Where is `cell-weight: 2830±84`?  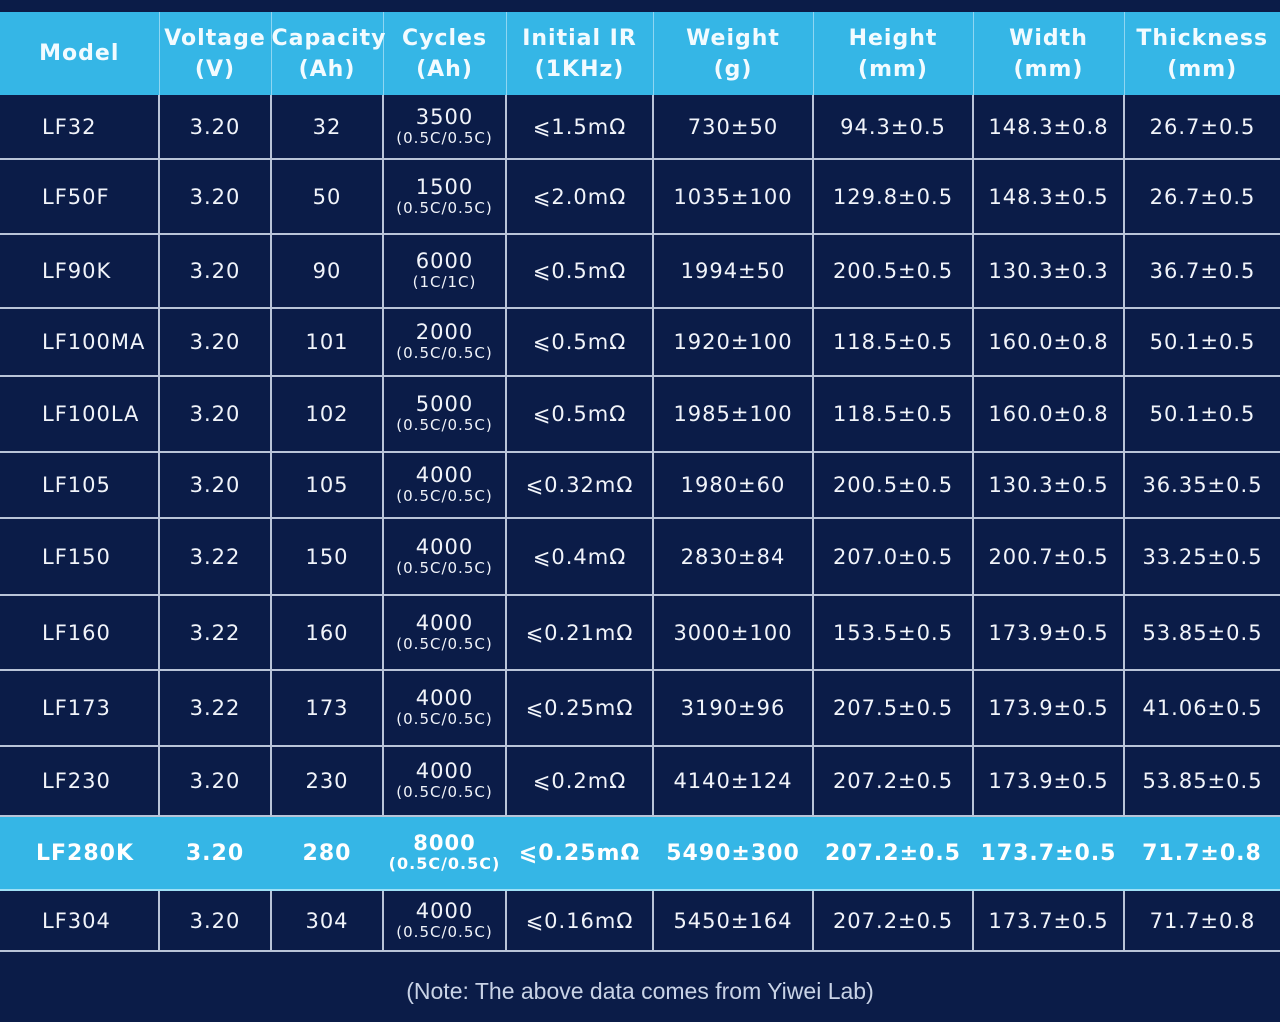 cell-weight: 2830±84 is located at coordinates (733, 557).